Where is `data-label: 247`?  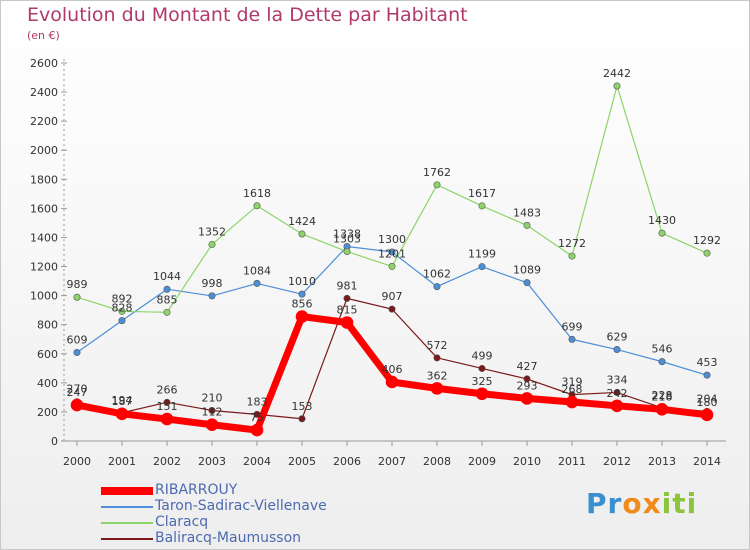
data-label: 247 is located at coordinates (77, 392).